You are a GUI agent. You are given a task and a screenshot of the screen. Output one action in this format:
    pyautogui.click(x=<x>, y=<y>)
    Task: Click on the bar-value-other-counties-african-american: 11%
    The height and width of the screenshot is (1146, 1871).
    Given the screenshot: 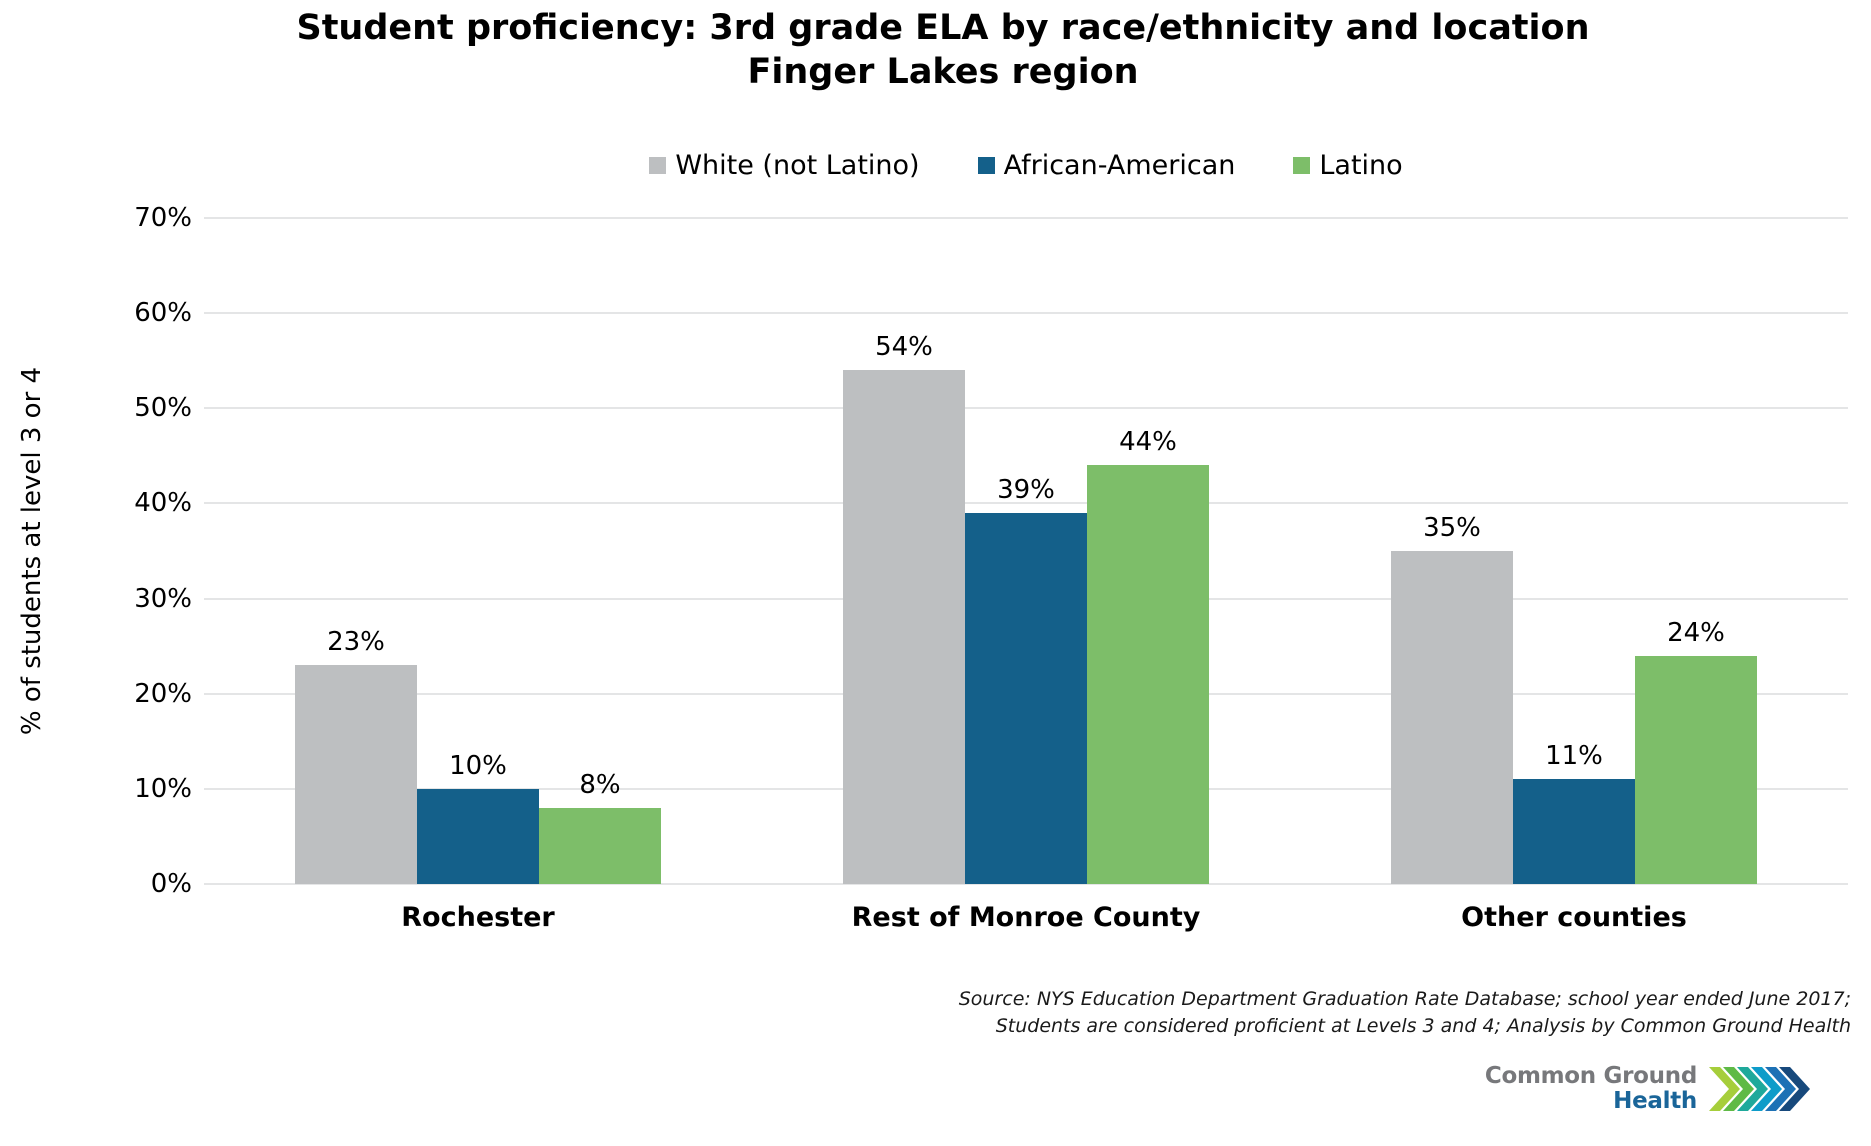 What is the action you would take?
    pyautogui.click(x=1574, y=756)
    